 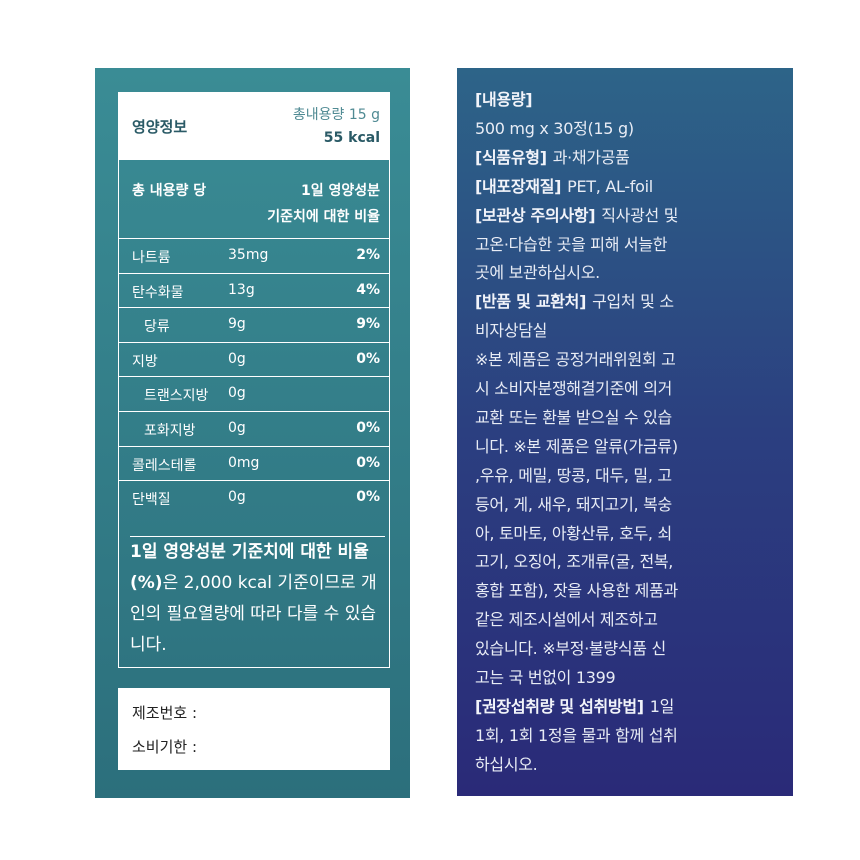 What do you see at coordinates (151, 500) in the screenshot?
I see `nutrient-name: 단백질` at bounding box center [151, 500].